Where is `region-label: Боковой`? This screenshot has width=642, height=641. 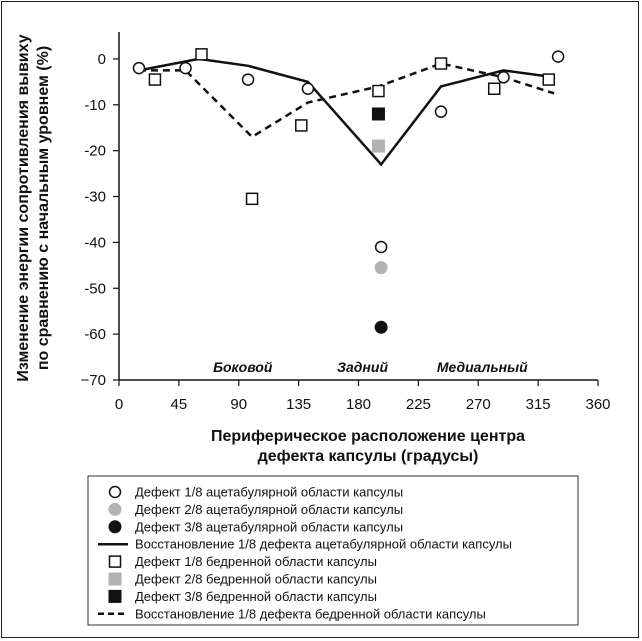
region-label: Боковой is located at coordinates (243, 367).